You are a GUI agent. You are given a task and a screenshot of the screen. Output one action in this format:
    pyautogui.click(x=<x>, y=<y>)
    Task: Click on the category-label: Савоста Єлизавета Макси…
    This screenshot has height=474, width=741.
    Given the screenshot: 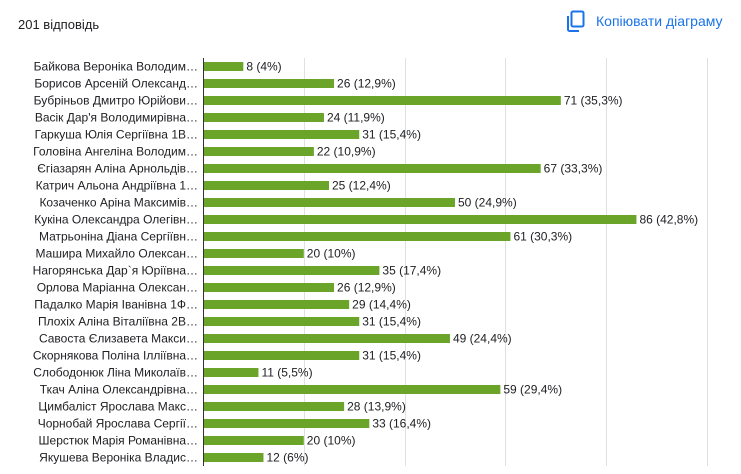 What is the action you would take?
    pyautogui.click(x=118, y=339)
    